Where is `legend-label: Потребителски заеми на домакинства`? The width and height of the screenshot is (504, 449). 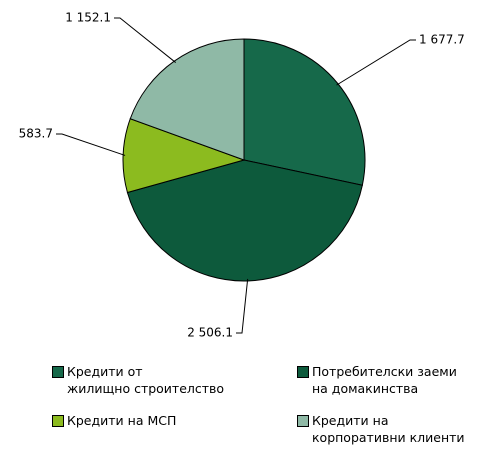 legend-label: Потребителски заеми на домакинства is located at coordinates (384, 380).